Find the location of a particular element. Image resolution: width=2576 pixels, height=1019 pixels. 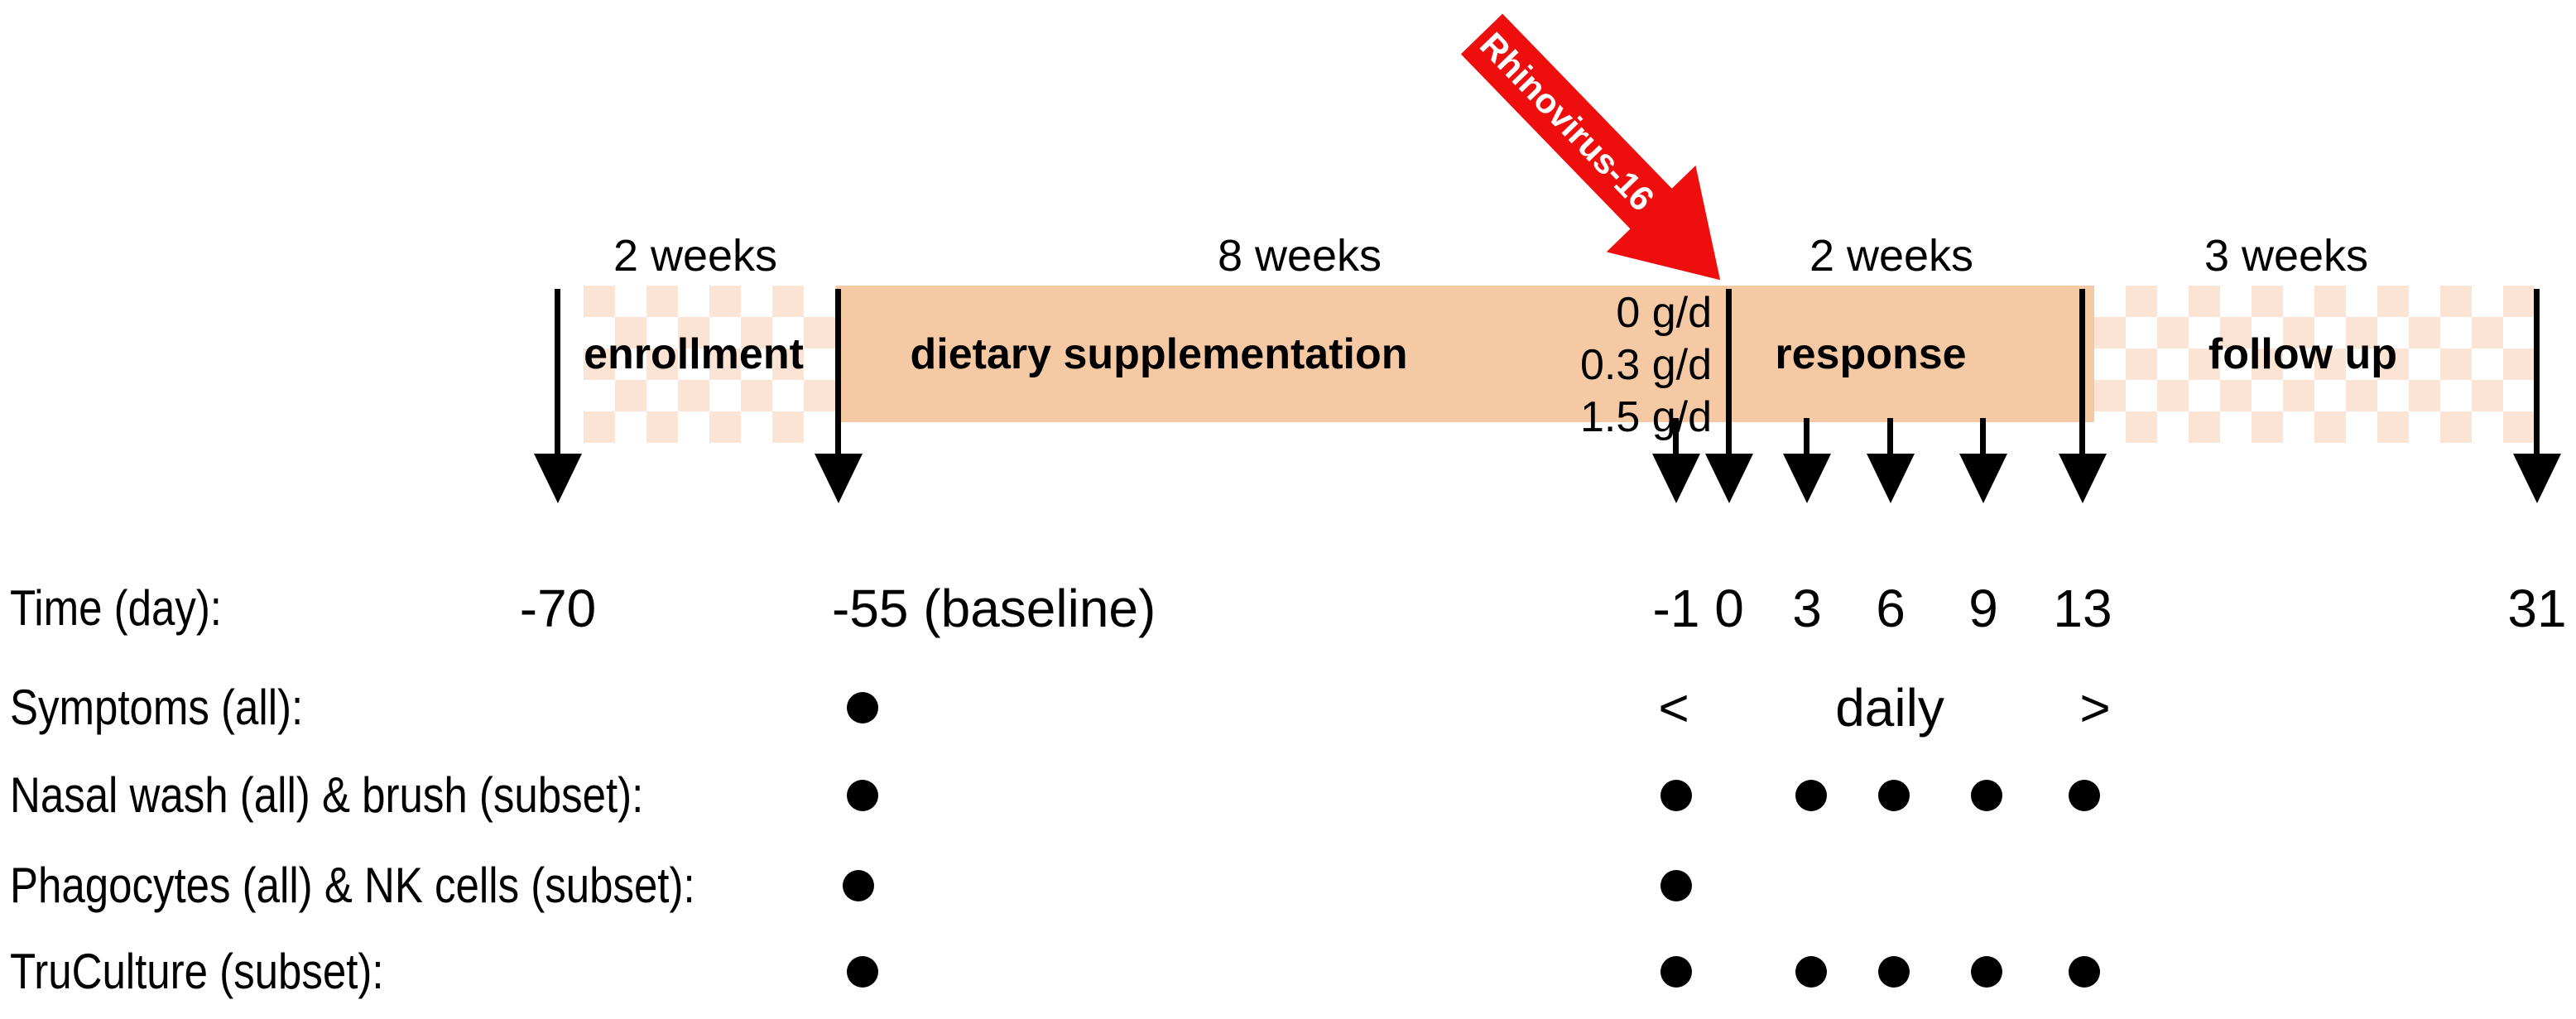

rhinovirus-arrow-label: Rhinovirus-16 is located at coordinates (1567, 122).